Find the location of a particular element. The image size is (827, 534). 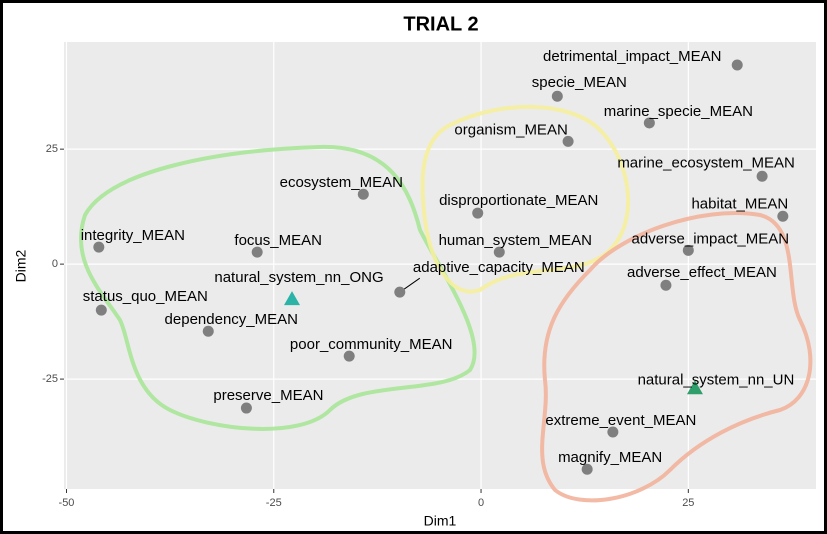

point-label: extreme_event_MEAN is located at coordinates (620, 420).